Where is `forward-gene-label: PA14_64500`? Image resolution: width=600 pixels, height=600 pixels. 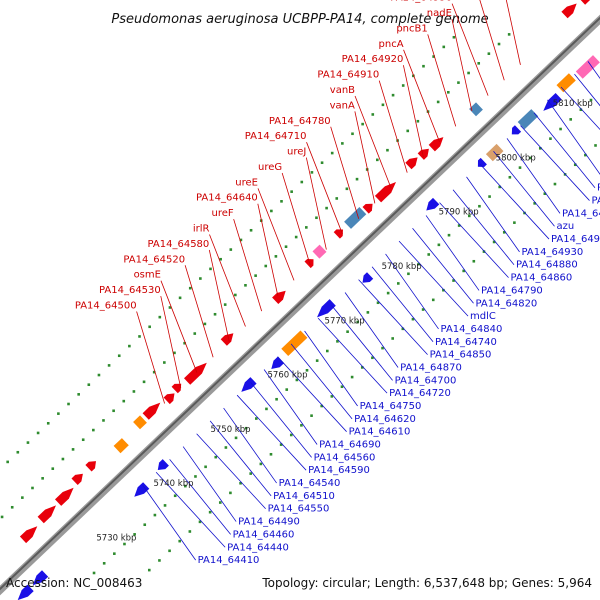
forward-gene-label: PA14_64500 is located at coordinates (106, 305).